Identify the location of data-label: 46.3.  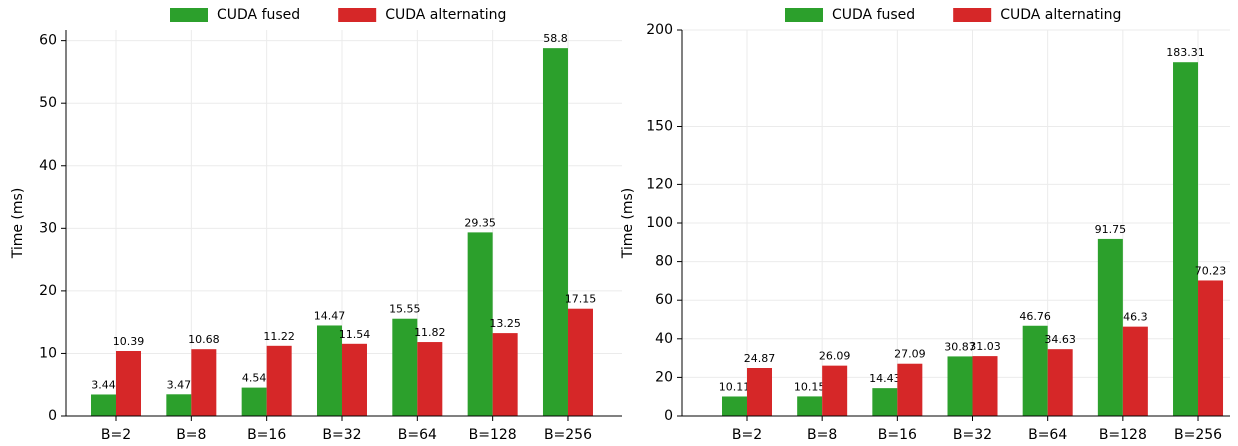
(1135, 317).